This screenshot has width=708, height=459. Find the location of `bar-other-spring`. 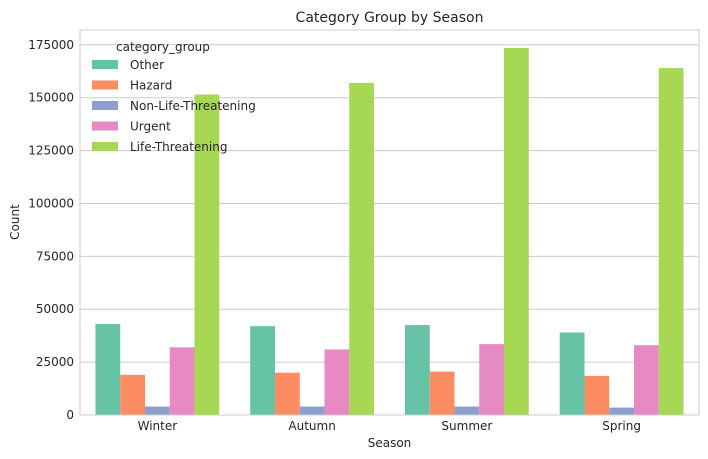

bar-other-spring is located at coordinates (572, 373).